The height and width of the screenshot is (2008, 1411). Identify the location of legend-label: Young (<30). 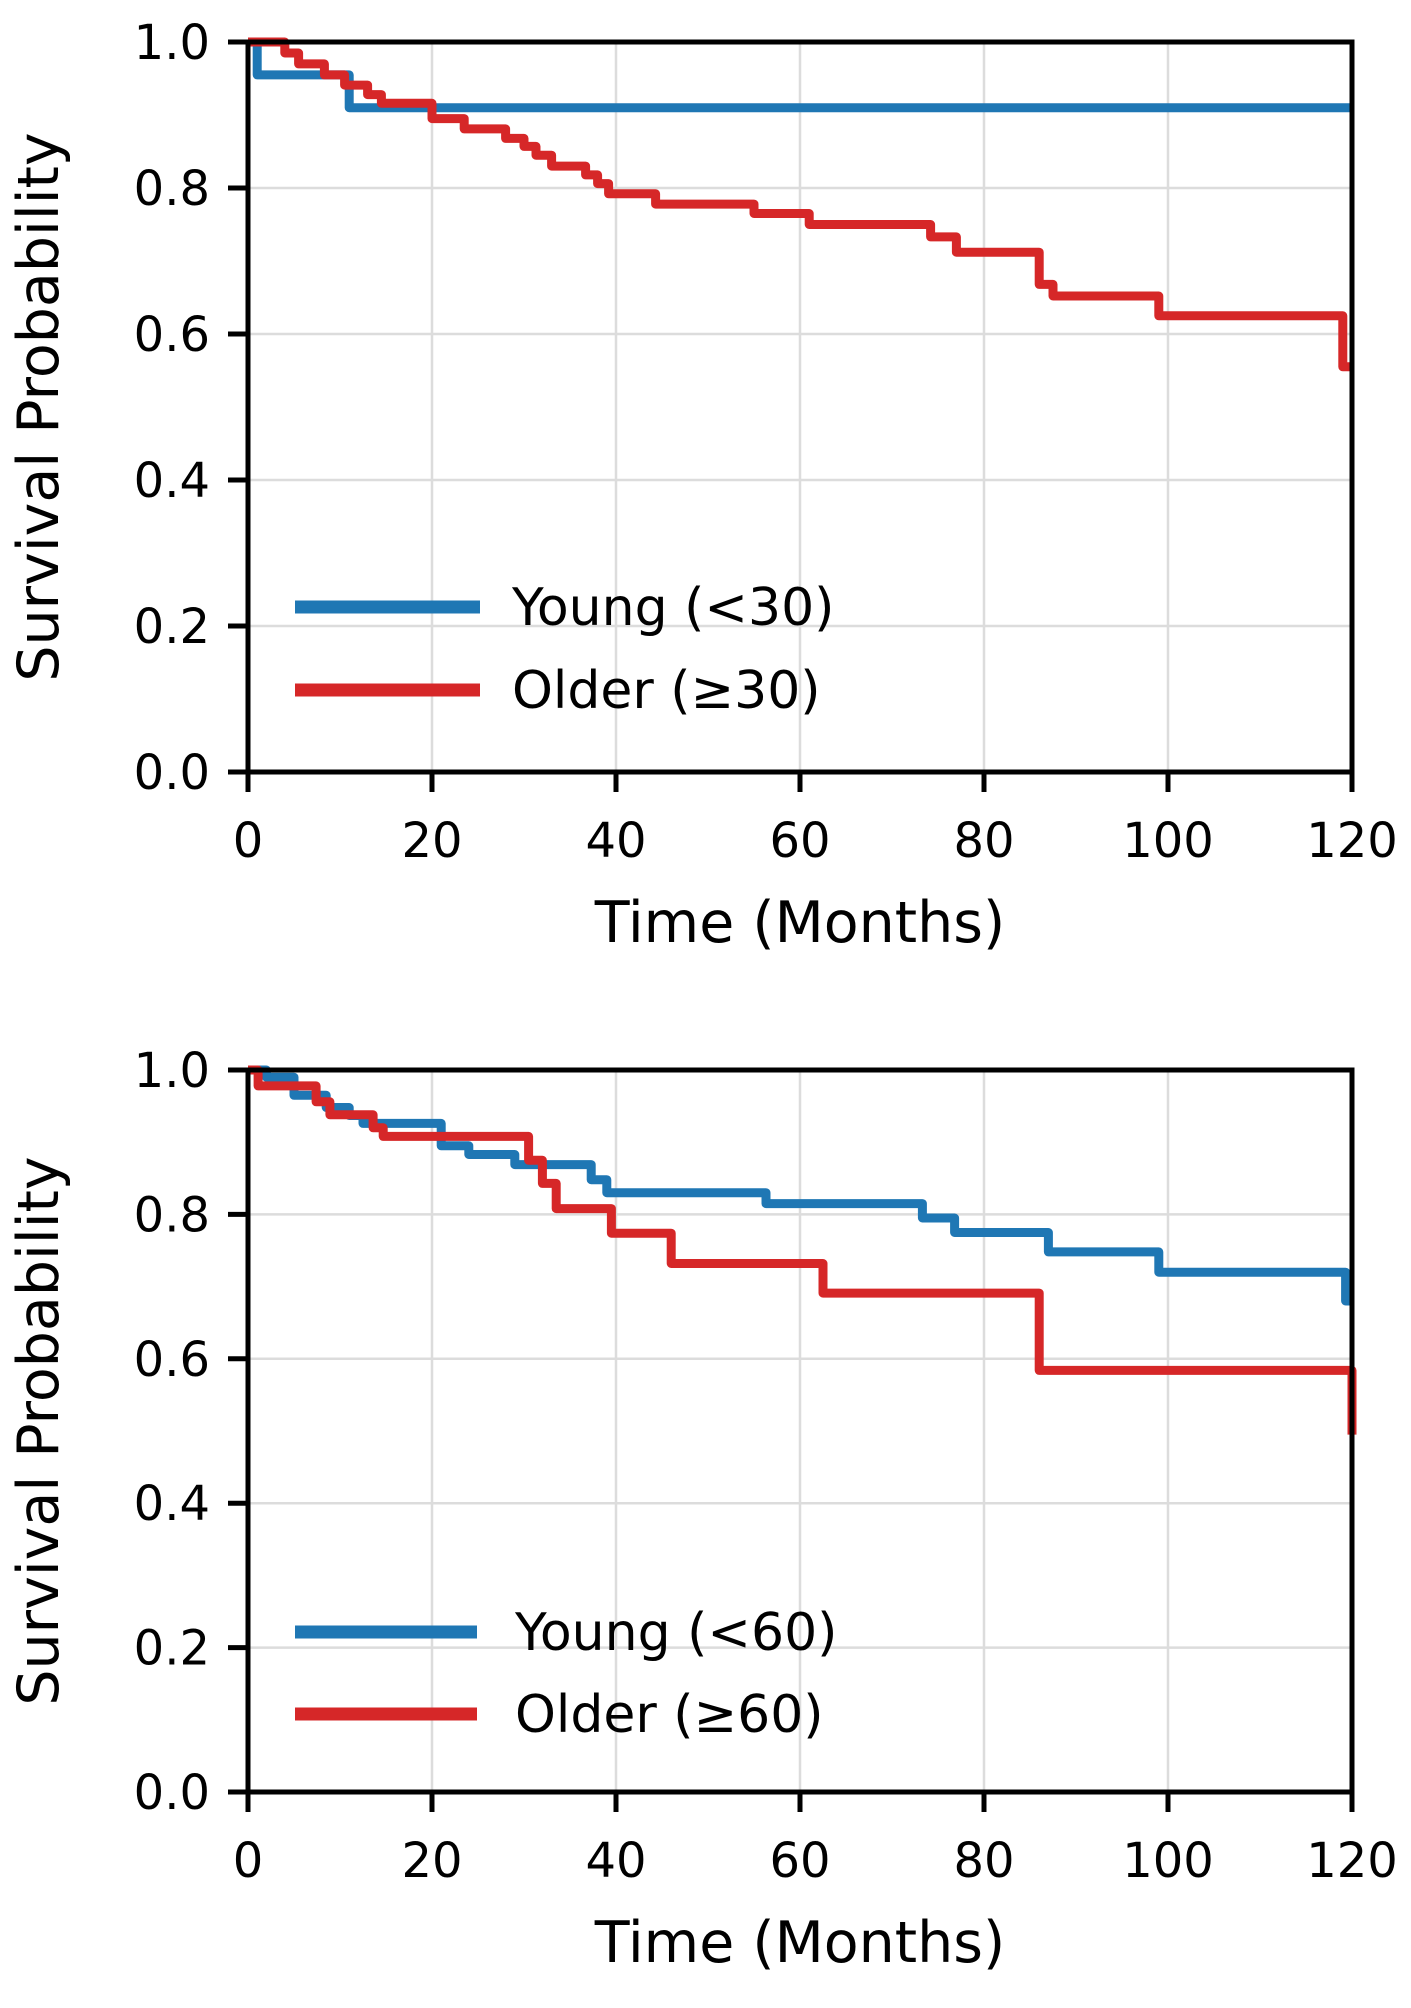
(672, 608).